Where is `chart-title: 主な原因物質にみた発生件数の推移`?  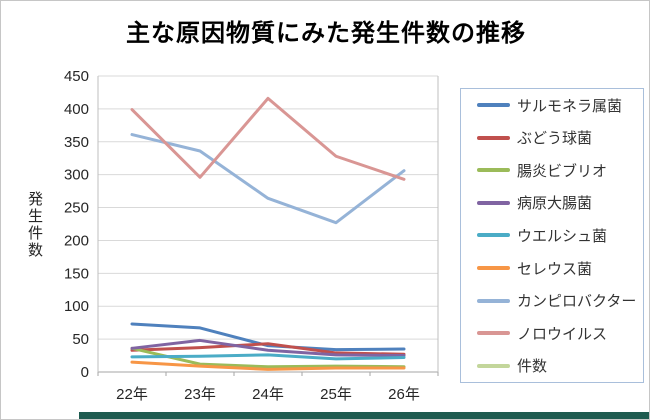 chart-title: 主な原因物質にみた発生件数の推移 is located at coordinates (326, 33).